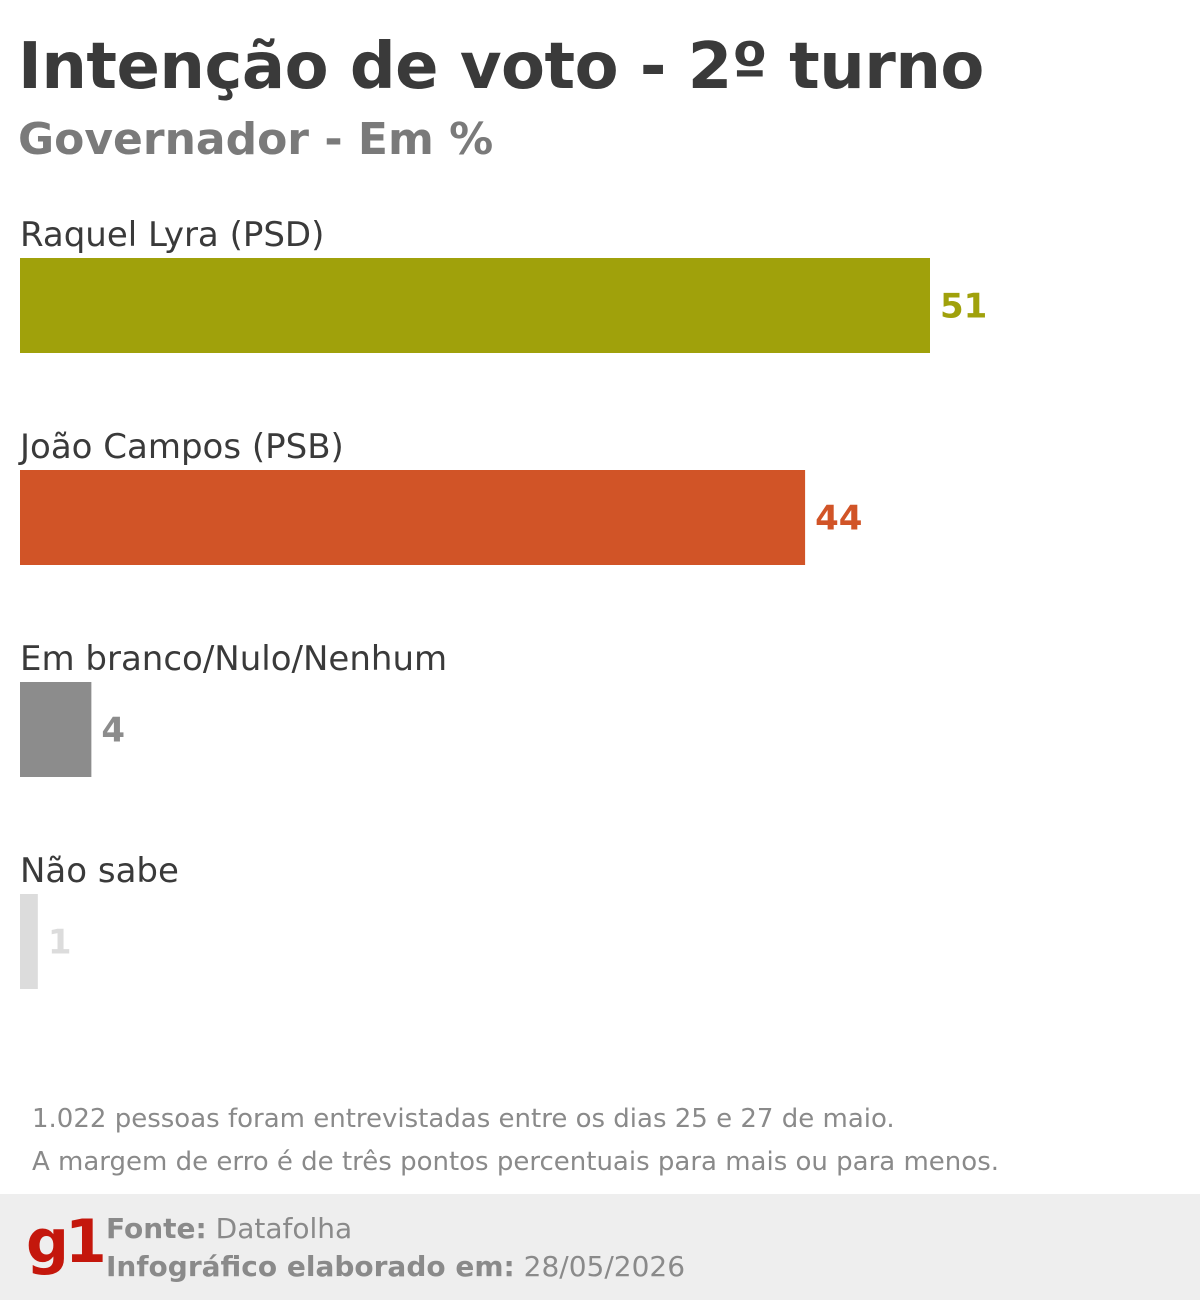 Image resolution: width=1200 pixels, height=1300 pixels. Describe the element at coordinates (963, 307) in the screenshot. I see `value-label-raquel-lyra-psd: 51` at that location.